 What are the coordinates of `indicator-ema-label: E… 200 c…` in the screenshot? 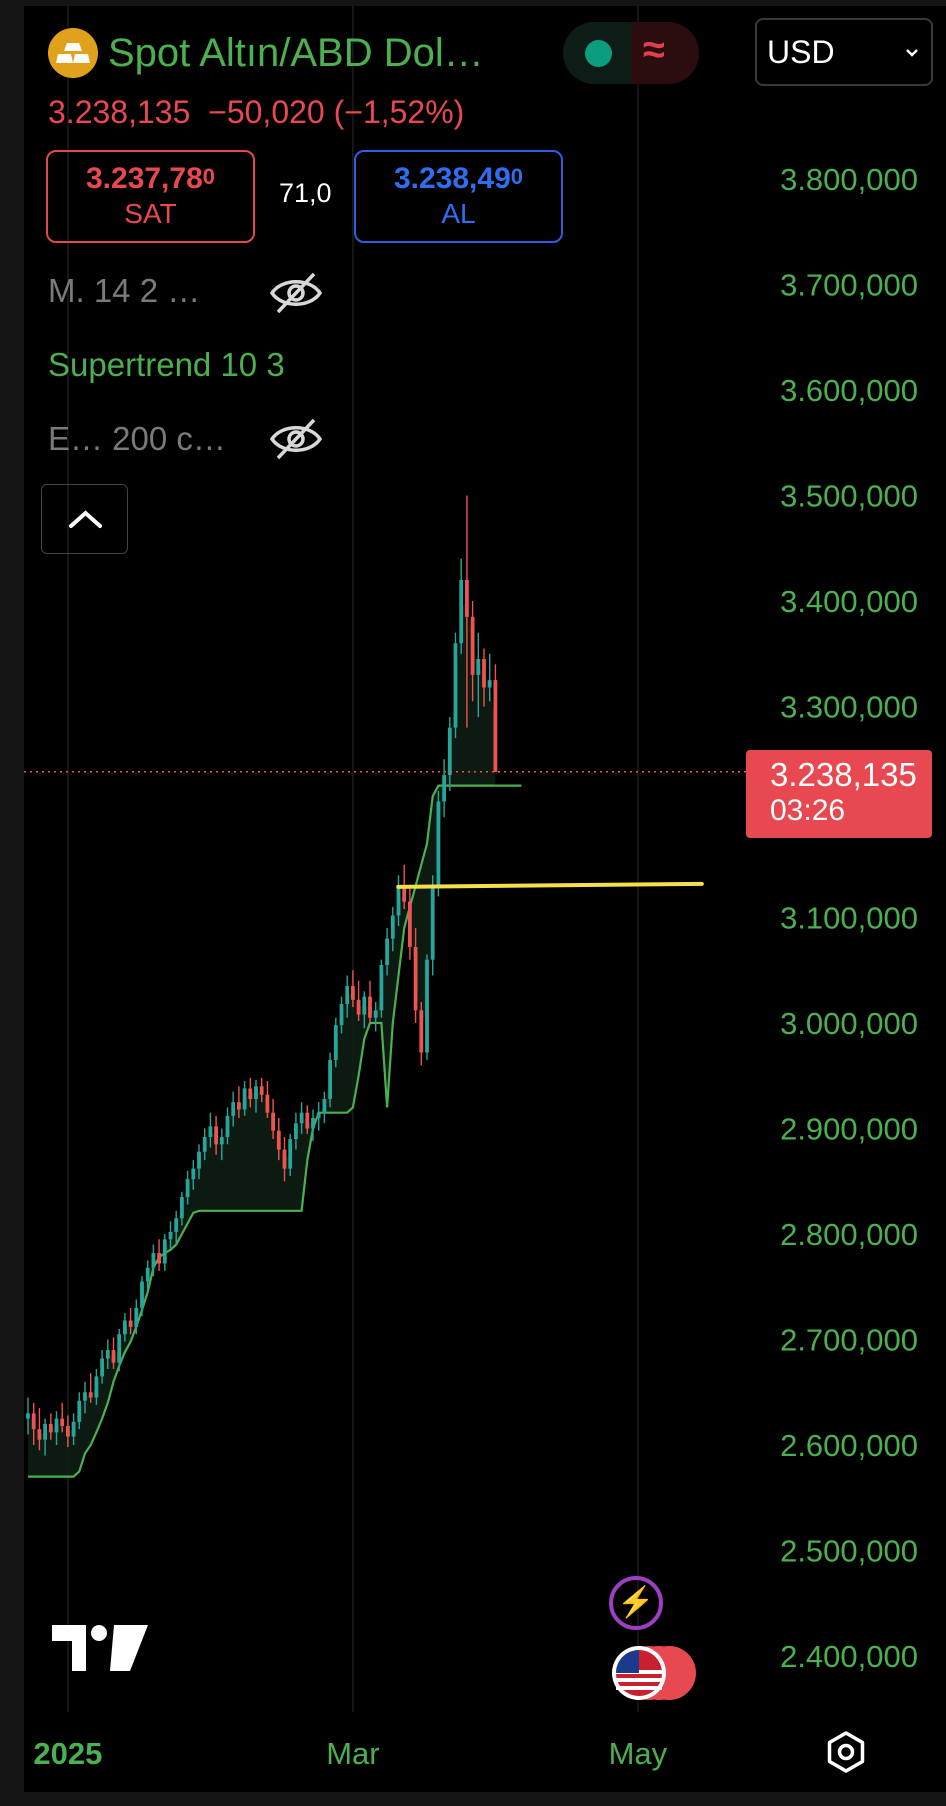 It's located at (137, 438).